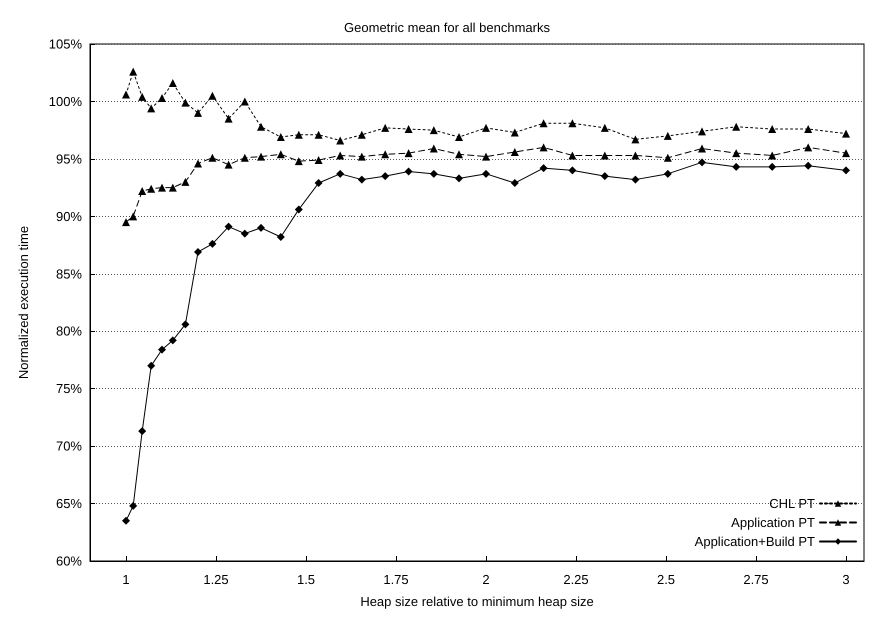 This screenshot has width=894, height=641. What do you see at coordinates (576, 579) in the screenshot?
I see `x-tick-label: 2.25` at bounding box center [576, 579].